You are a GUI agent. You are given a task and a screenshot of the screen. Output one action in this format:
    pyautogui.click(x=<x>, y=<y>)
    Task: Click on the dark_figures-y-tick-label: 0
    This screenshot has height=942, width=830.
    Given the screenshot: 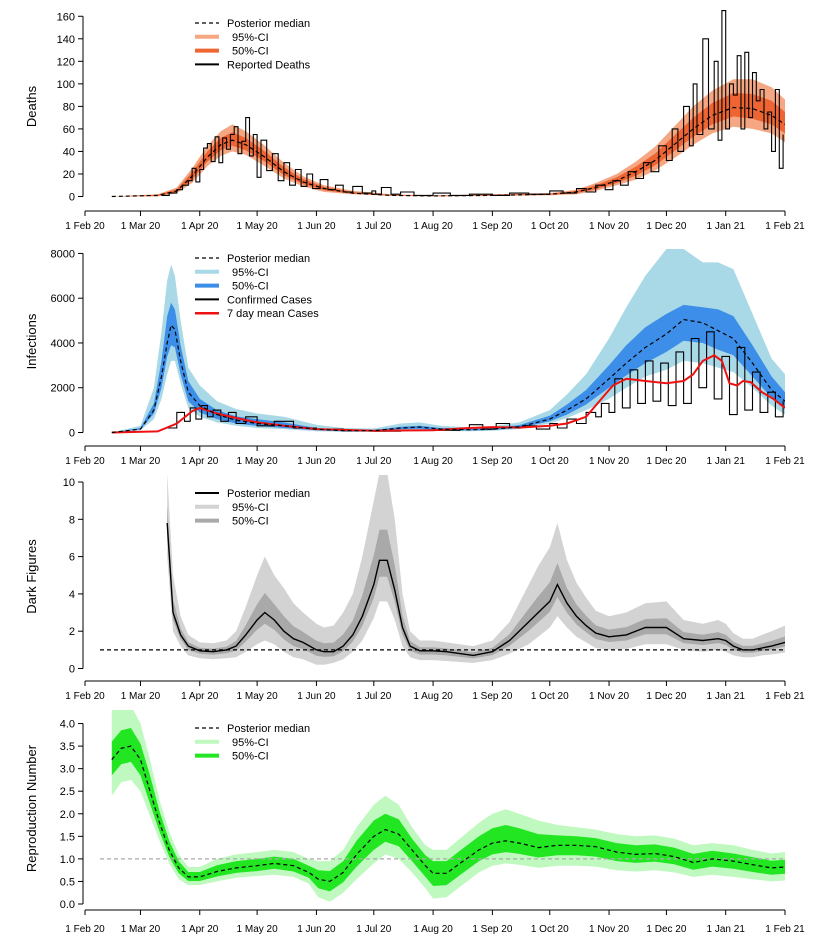 What is the action you would take?
    pyautogui.click(x=72, y=670)
    